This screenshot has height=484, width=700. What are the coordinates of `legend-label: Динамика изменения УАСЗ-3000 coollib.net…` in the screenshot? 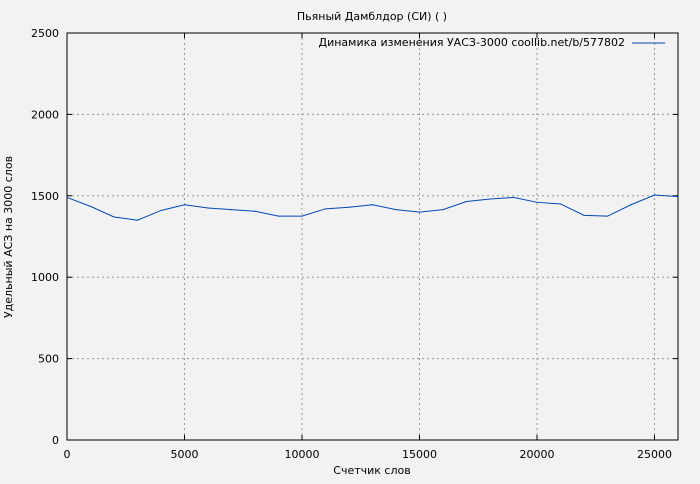 It's located at (472, 42).